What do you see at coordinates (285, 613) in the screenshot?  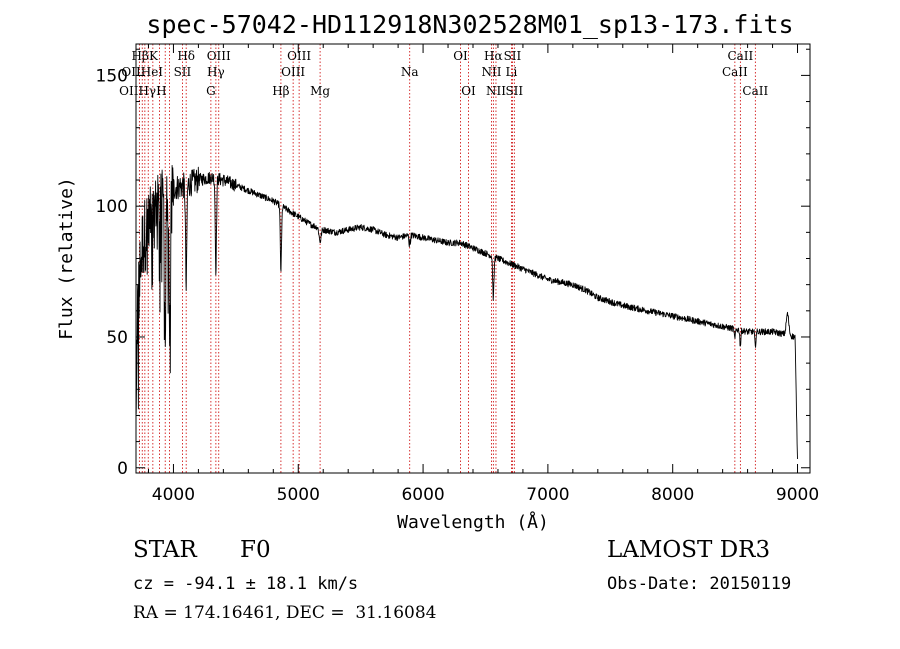 I see `sky-coordinates: RA = 174.16461, DEC = 31.16084` at bounding box center [285, 613].